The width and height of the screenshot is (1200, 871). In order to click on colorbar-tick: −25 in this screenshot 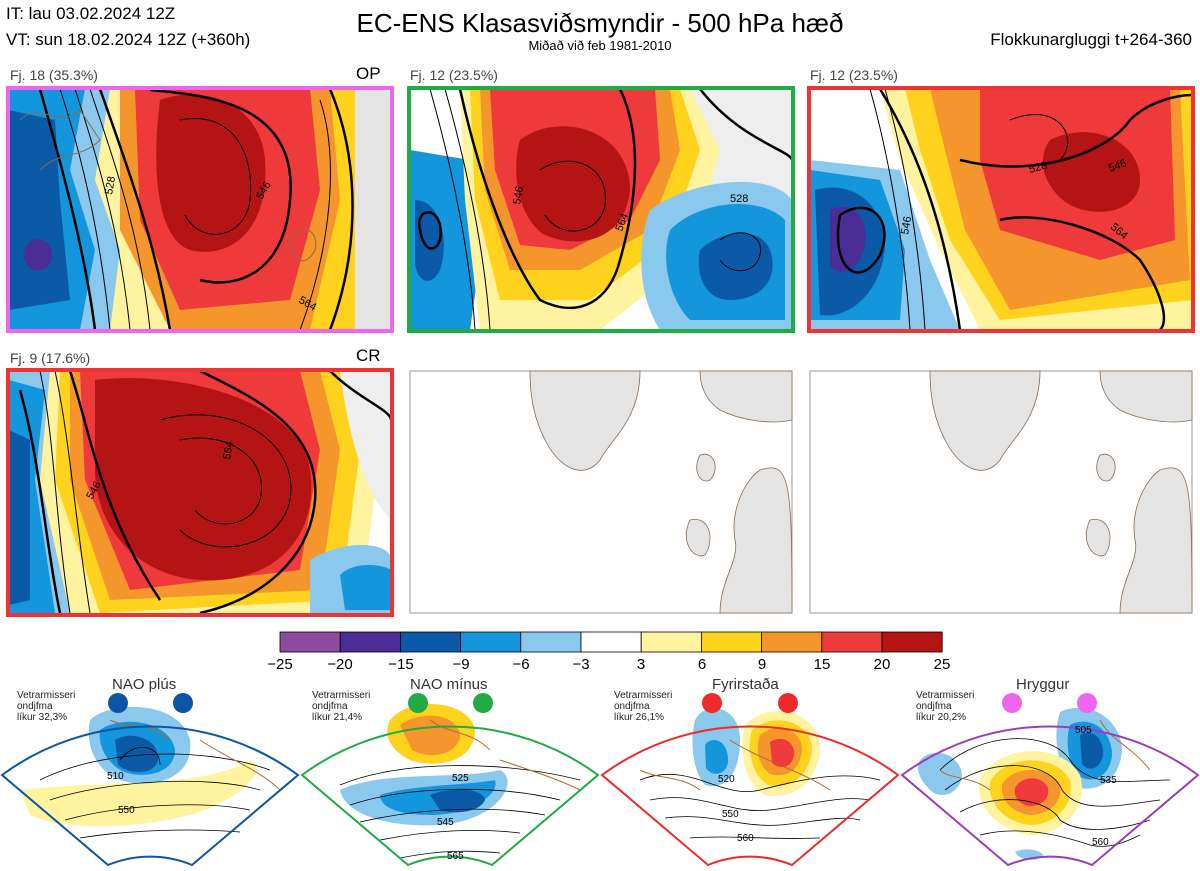, I will do `click(280, 664)`.